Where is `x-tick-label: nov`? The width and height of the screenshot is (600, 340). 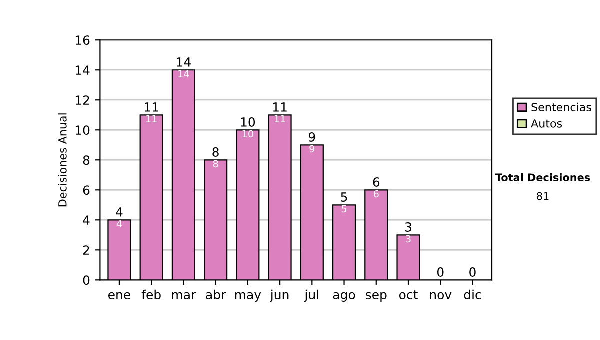 x-tick-label: nov is located at coordinates (441, 296).